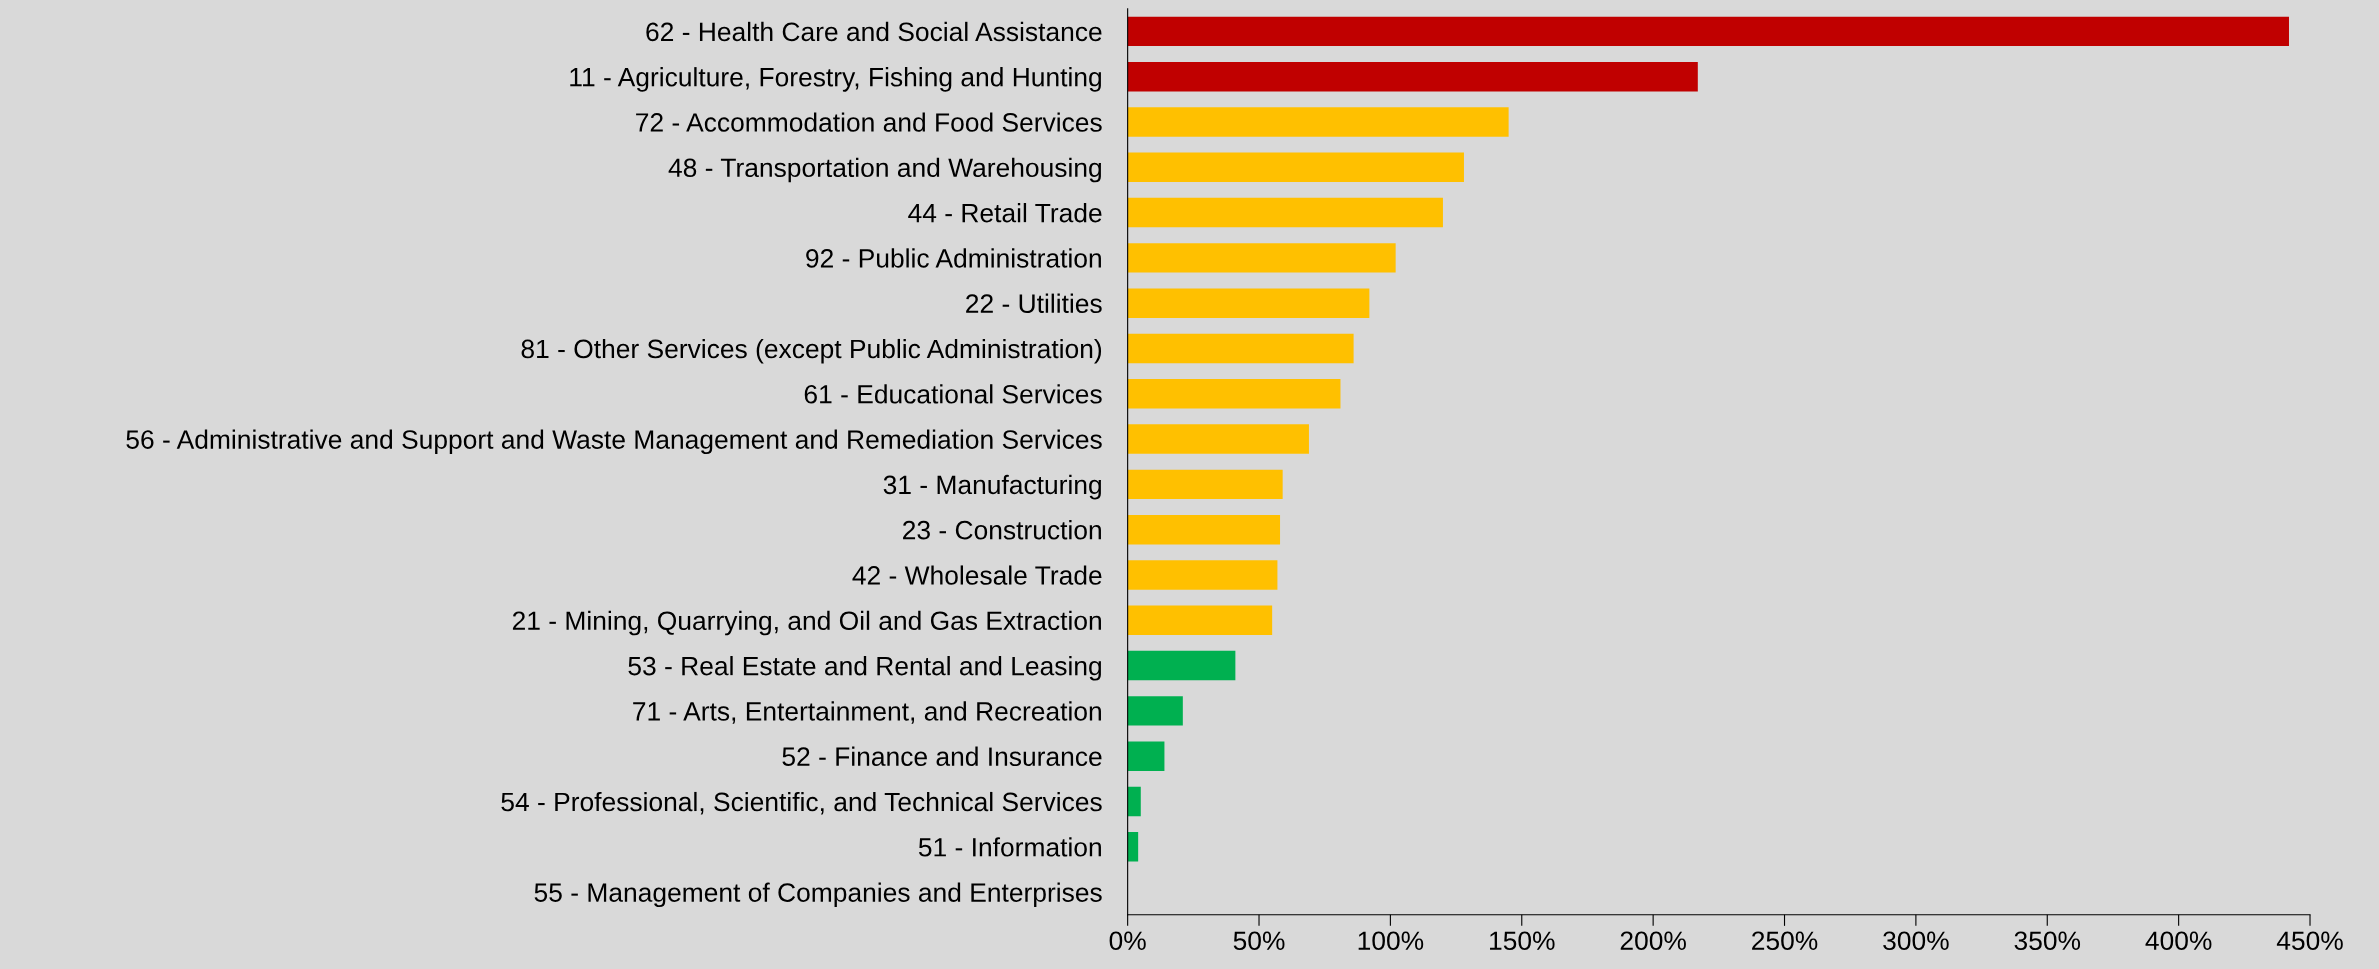  I want to click on x-tick-label: 400%, so click(2178, 941).